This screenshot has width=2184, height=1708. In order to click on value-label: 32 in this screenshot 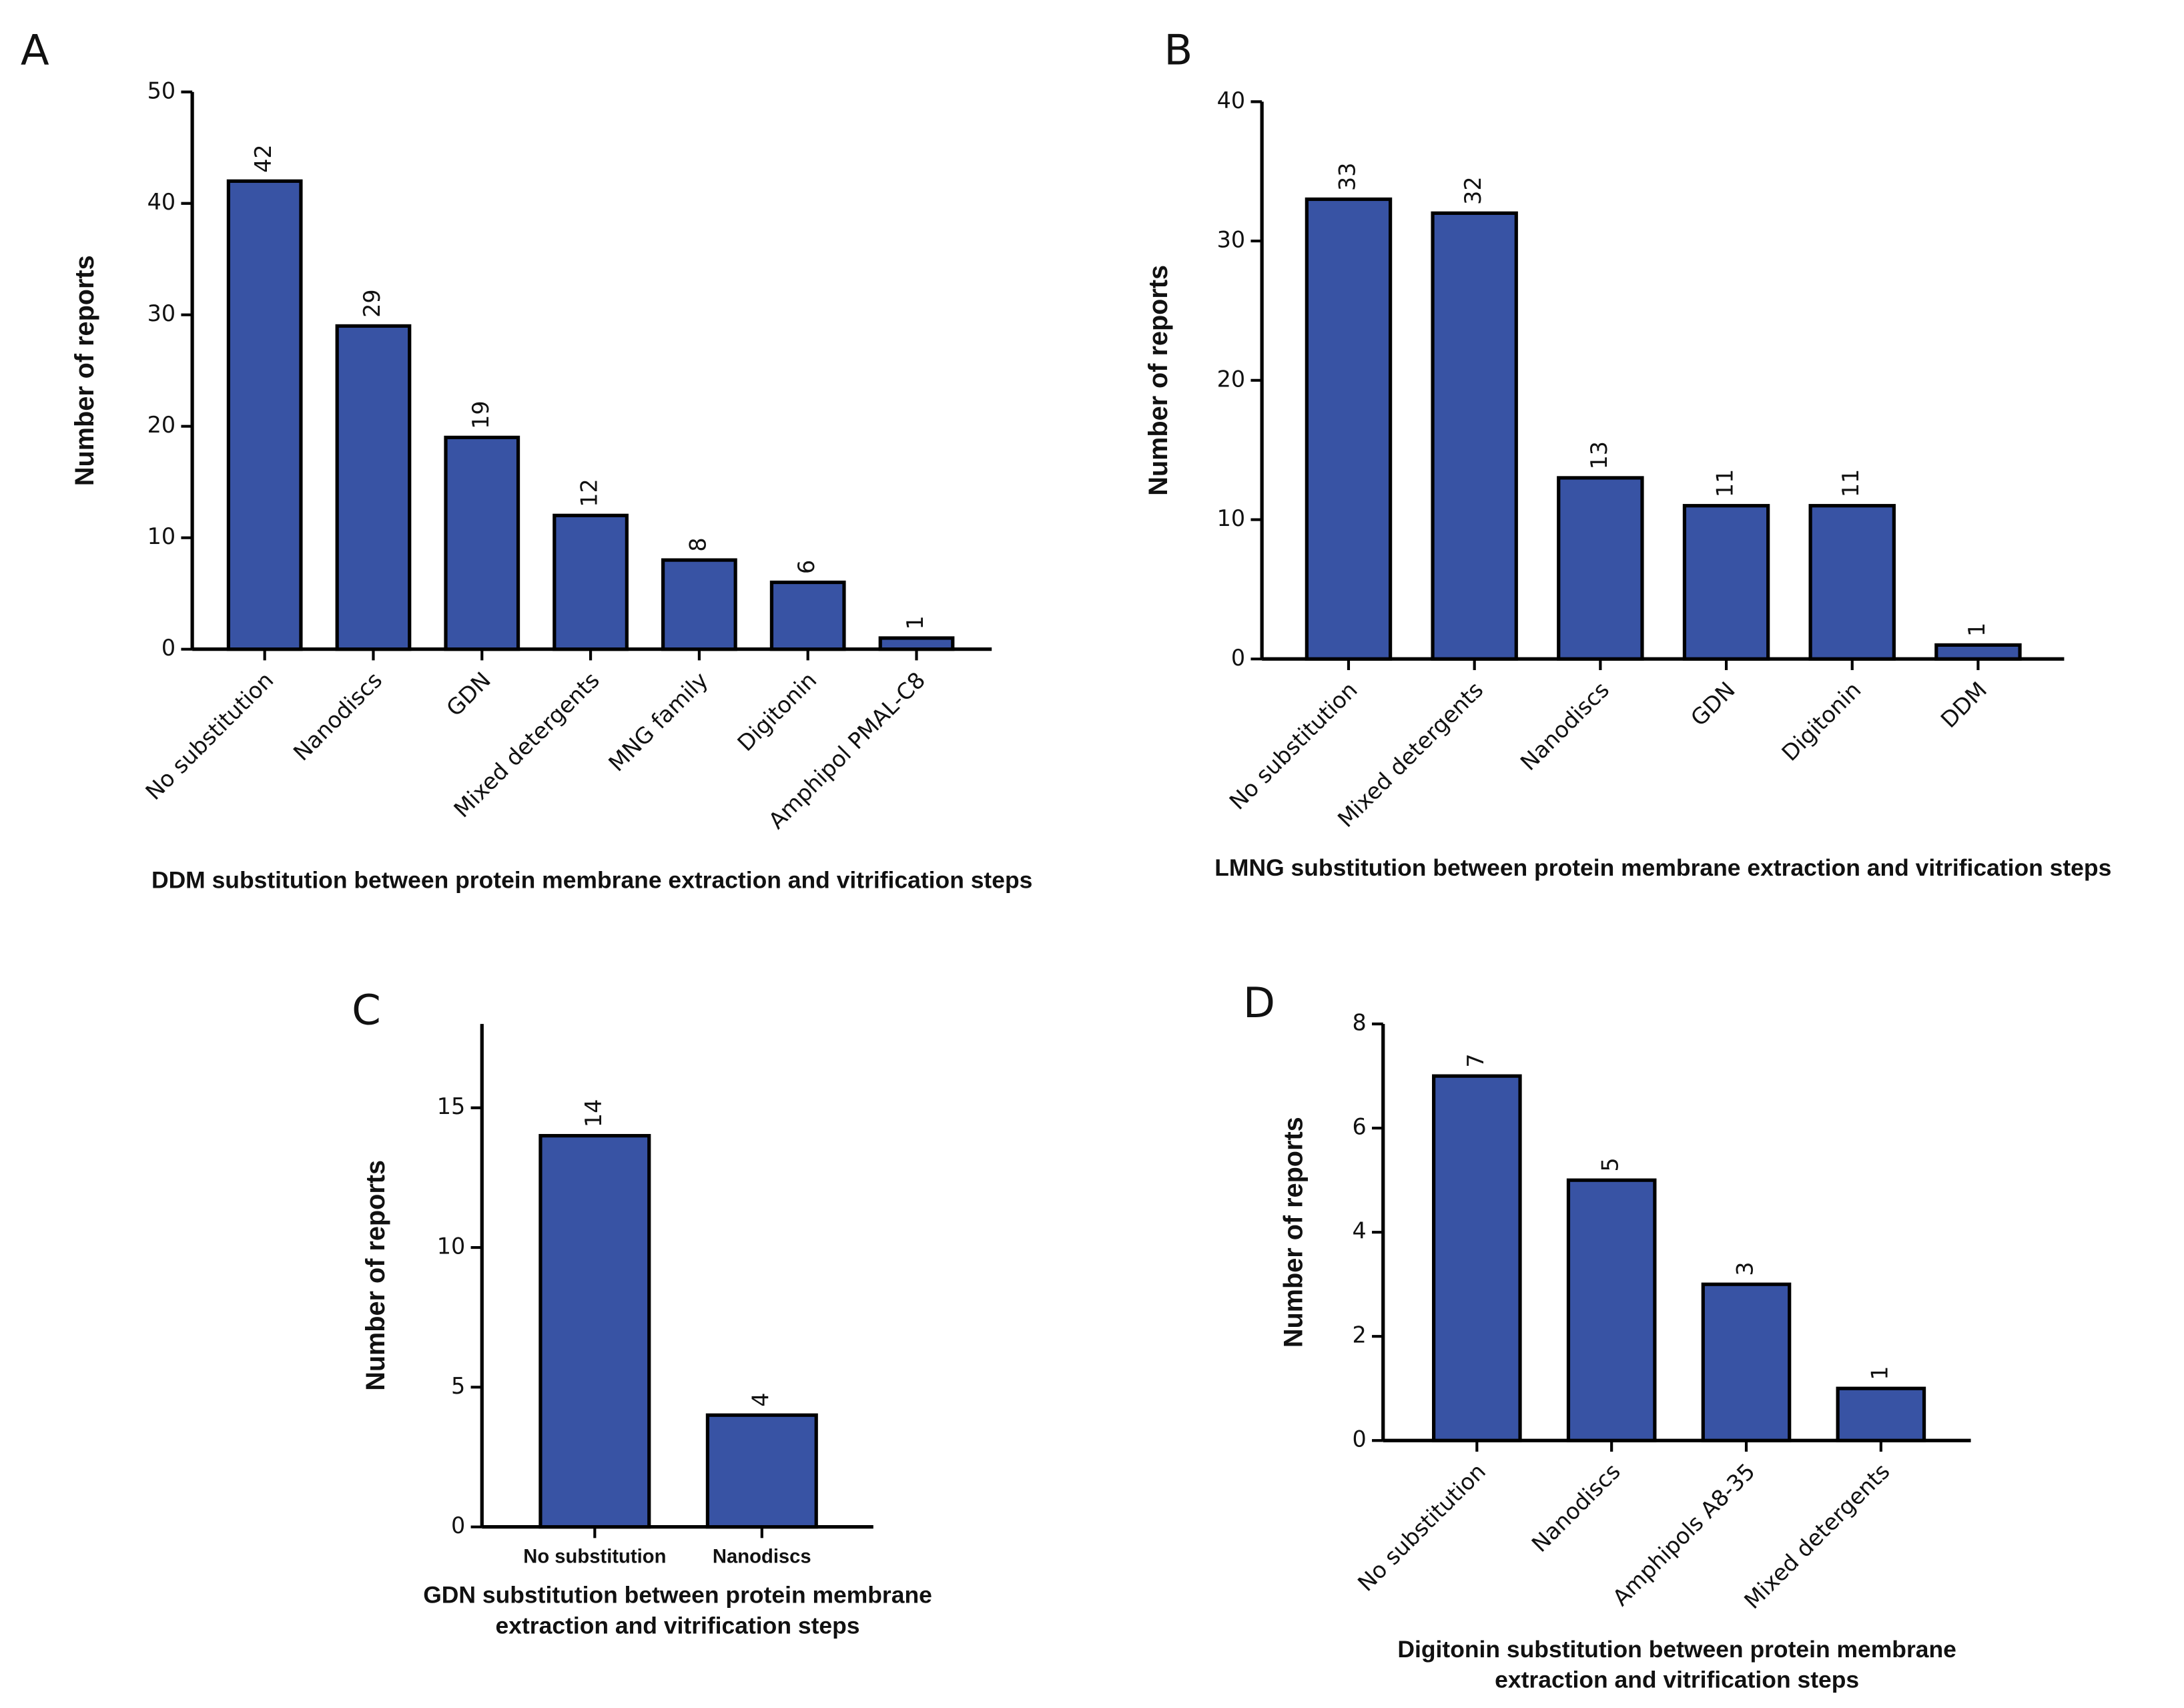, I will do `click(1473, 190)`.